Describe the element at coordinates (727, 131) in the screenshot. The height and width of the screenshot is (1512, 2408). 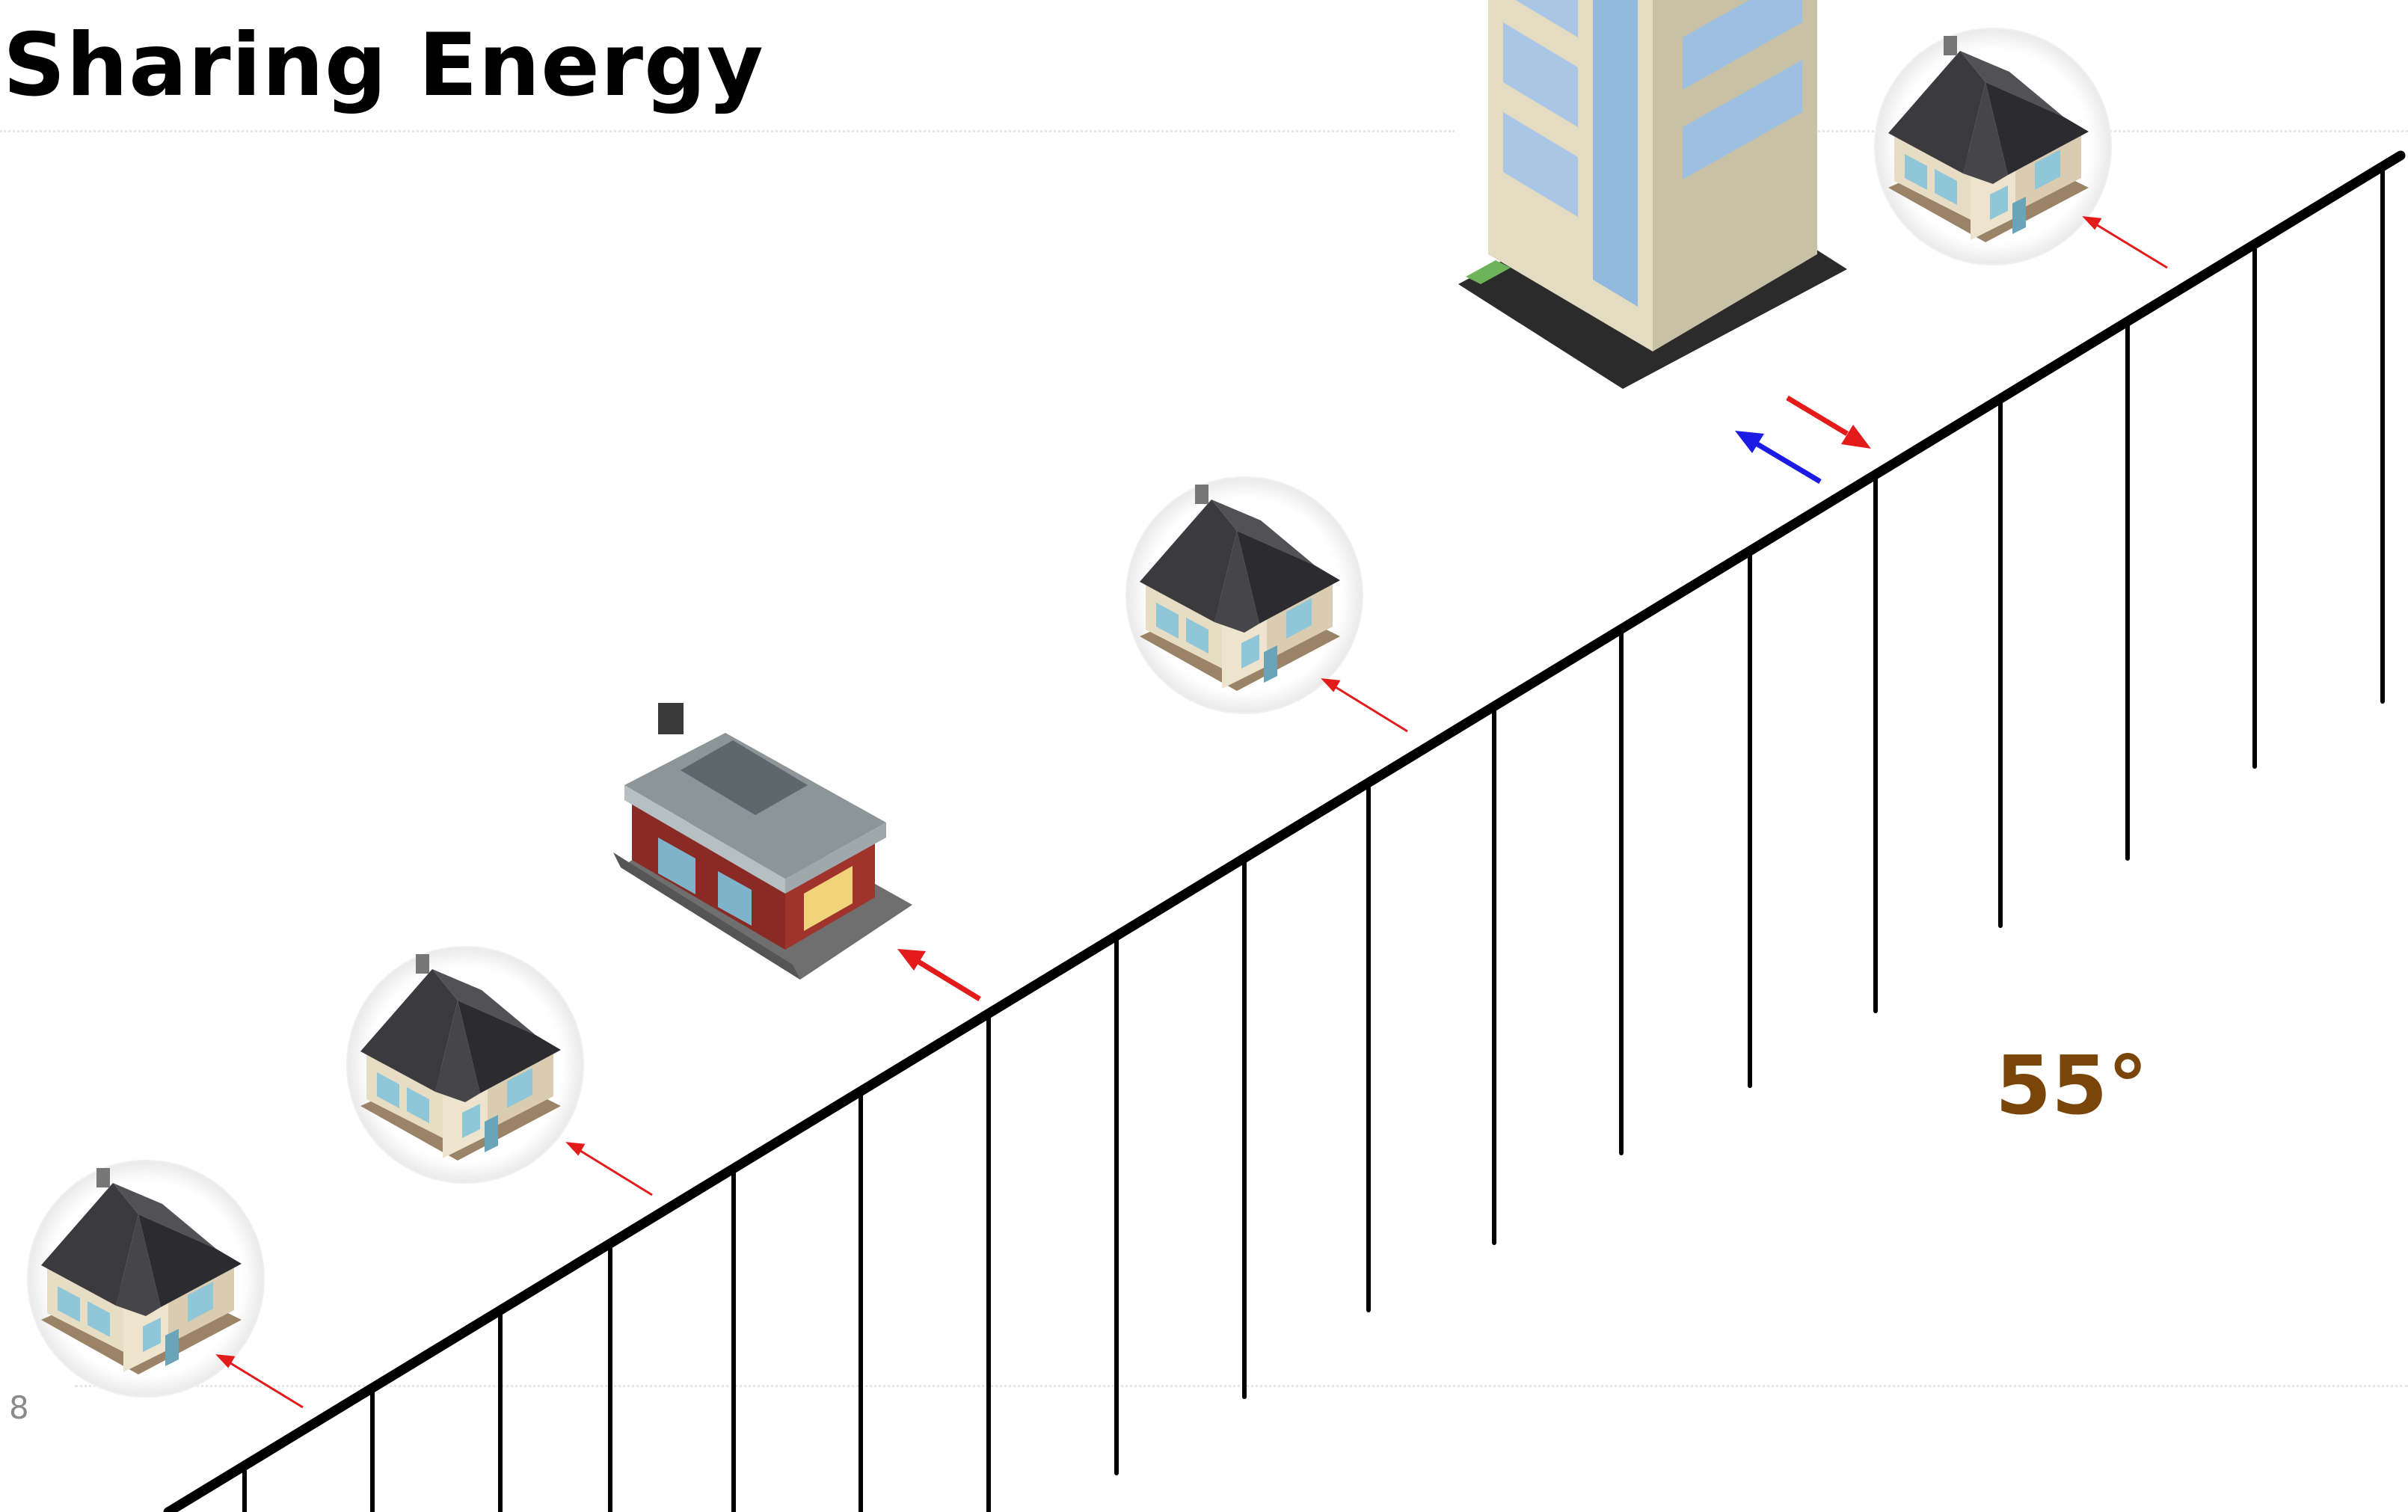
I see `title-divider-left` at that location.